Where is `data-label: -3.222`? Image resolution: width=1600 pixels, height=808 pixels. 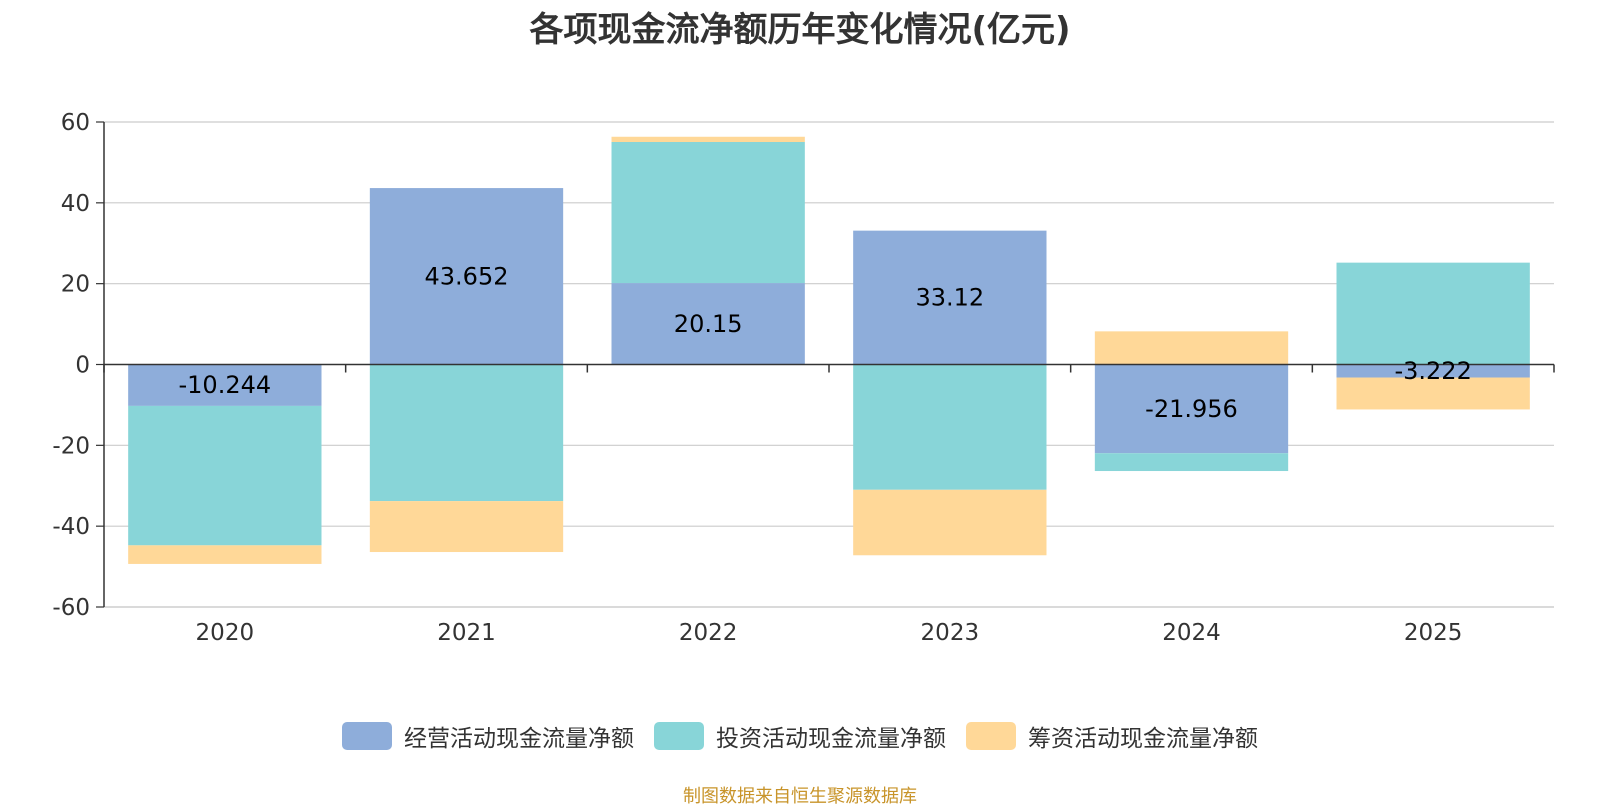 data-label: -3.222 is located at coordinates (1432, 371).